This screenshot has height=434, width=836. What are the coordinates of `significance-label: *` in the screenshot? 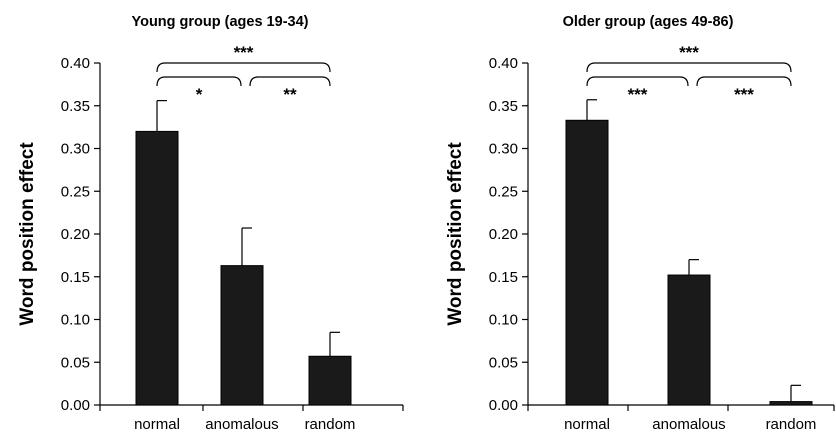 It's located at (199, 94).